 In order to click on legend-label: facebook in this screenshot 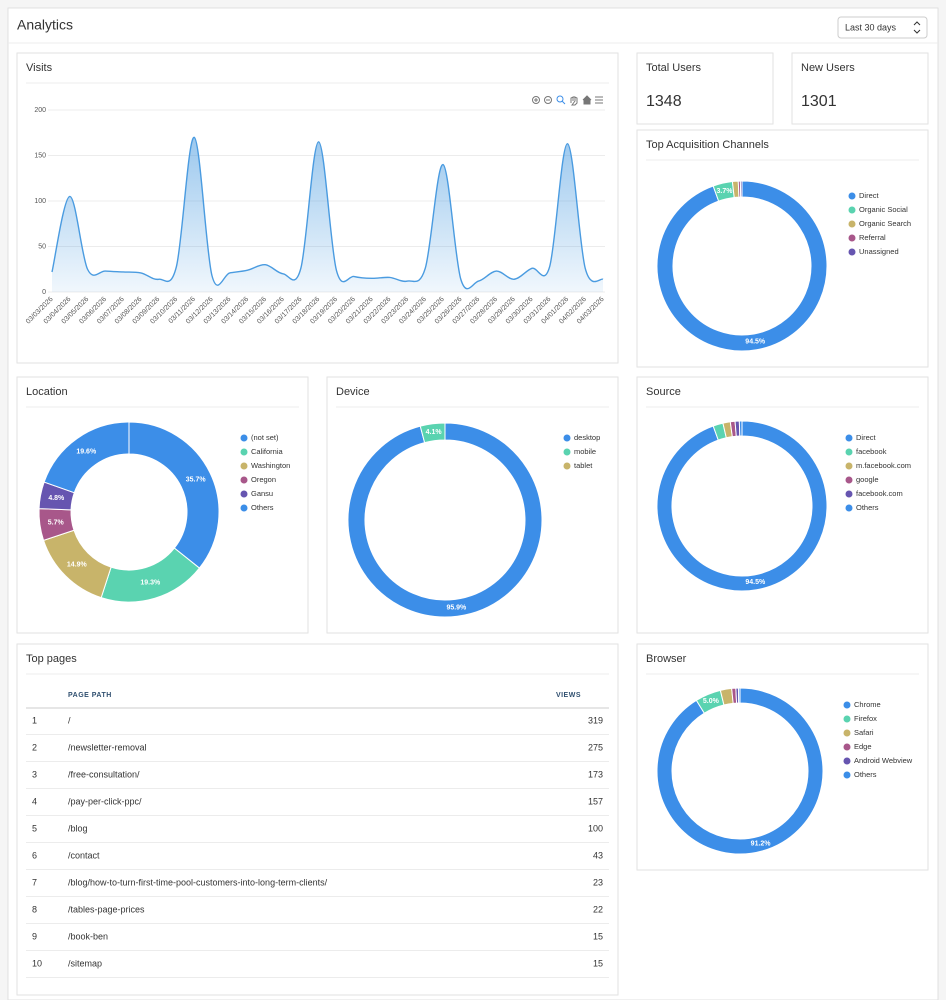, I will do `click(871, 451)`.